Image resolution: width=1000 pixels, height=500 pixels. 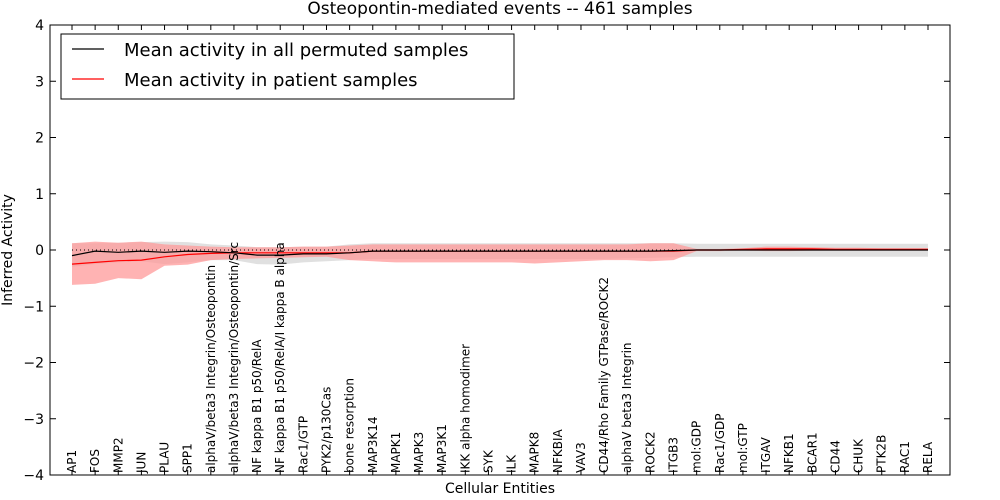 What do you see at coordinates (39, 82) in the screenshot?
I see `y-tick-label: 3` at bounding box center [39, 82].